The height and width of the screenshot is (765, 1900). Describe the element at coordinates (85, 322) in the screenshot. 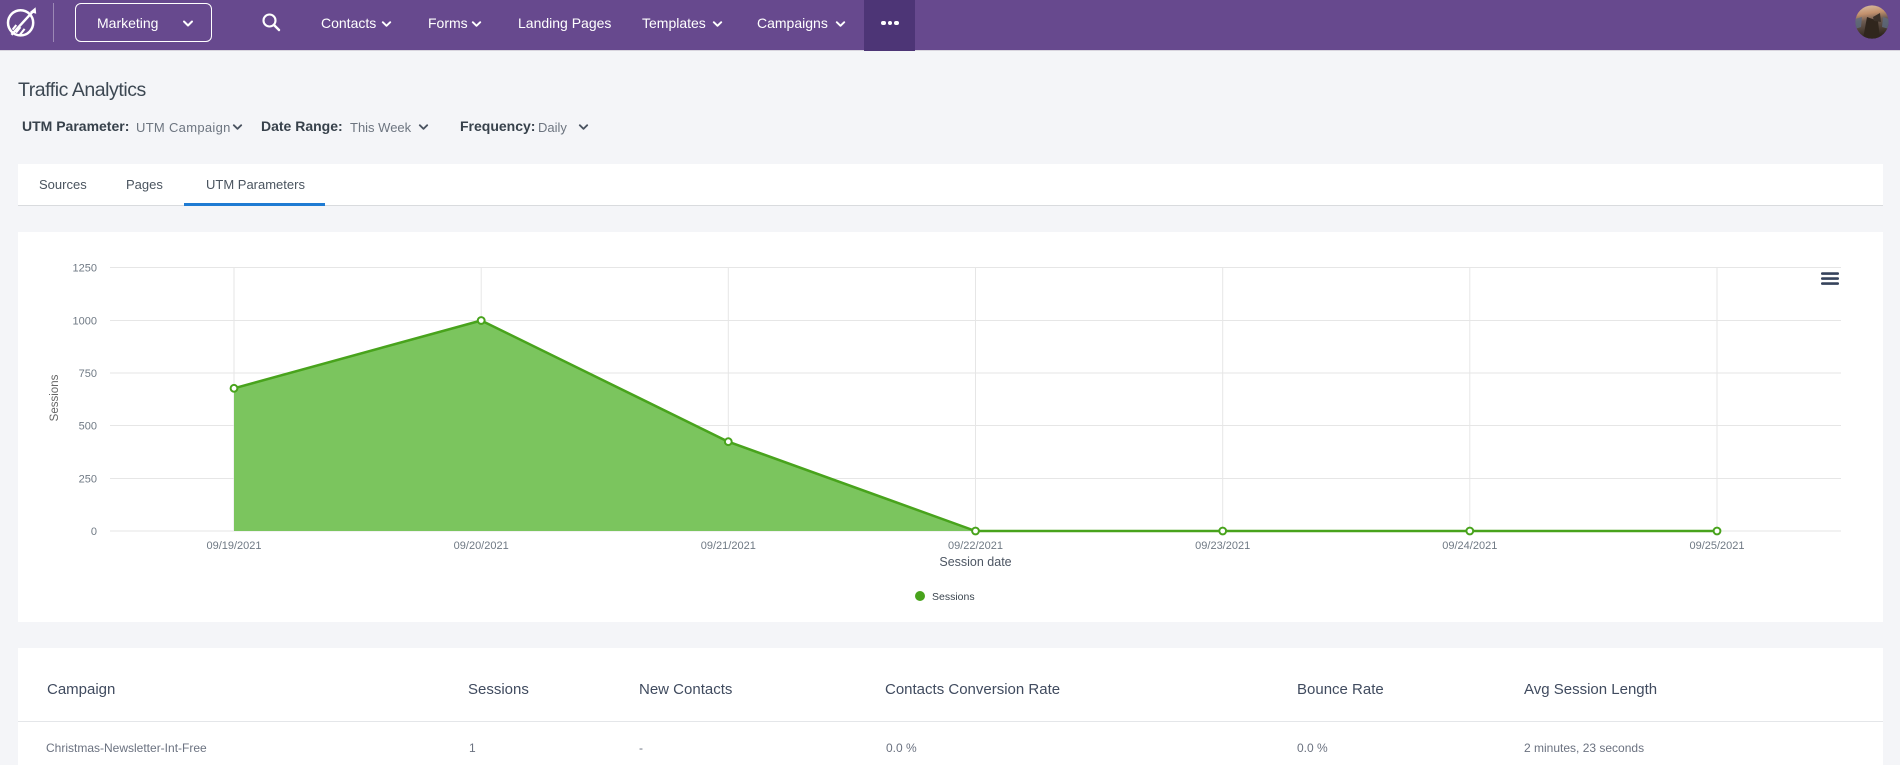

I see `svg-text: 1000` at that location.